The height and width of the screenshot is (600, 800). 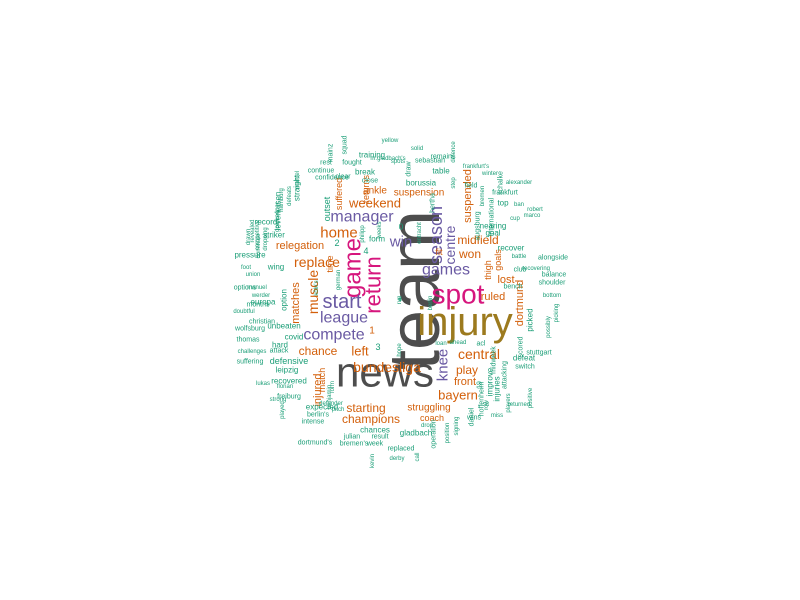 What do you see at coordinates (263, 384) in the screenshot?
I see `word-lukas: lukas` at bounding box center [263, 384].